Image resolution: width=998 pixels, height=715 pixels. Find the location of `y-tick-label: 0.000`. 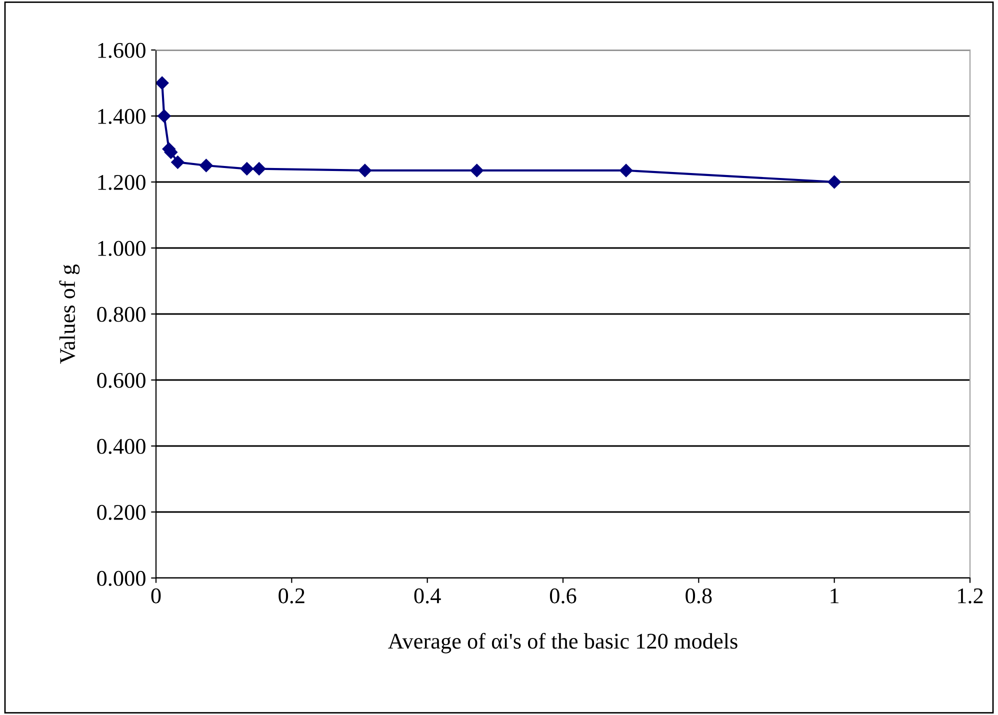

y-tick-label: 0.000 is located at coordinates (121, 578).